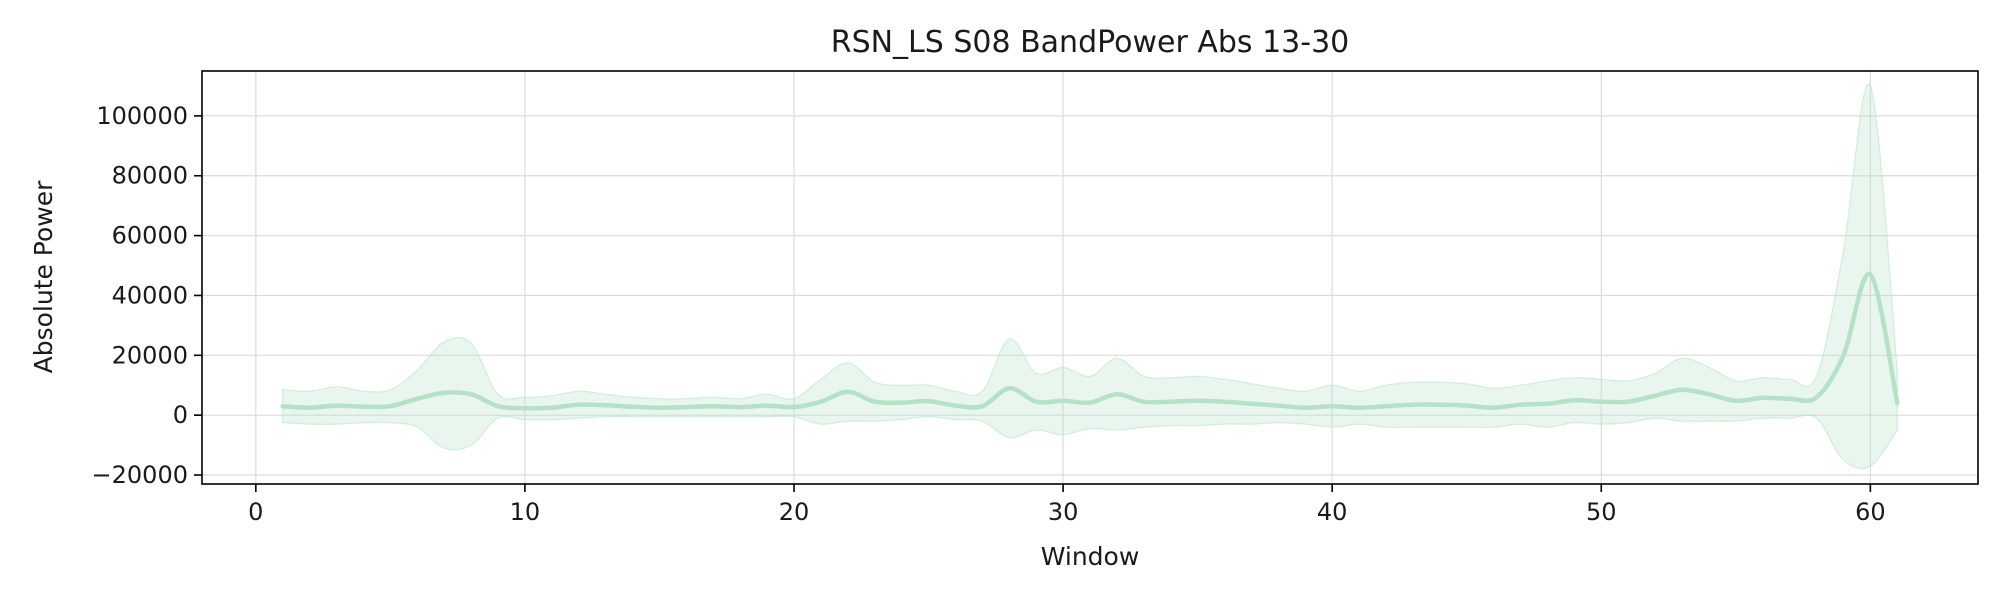 This screenshot has width=2000, height=600. Describe the element at coordinates (150, 295) in the screenshot. I see `y-tick-label: 40000` at that location.